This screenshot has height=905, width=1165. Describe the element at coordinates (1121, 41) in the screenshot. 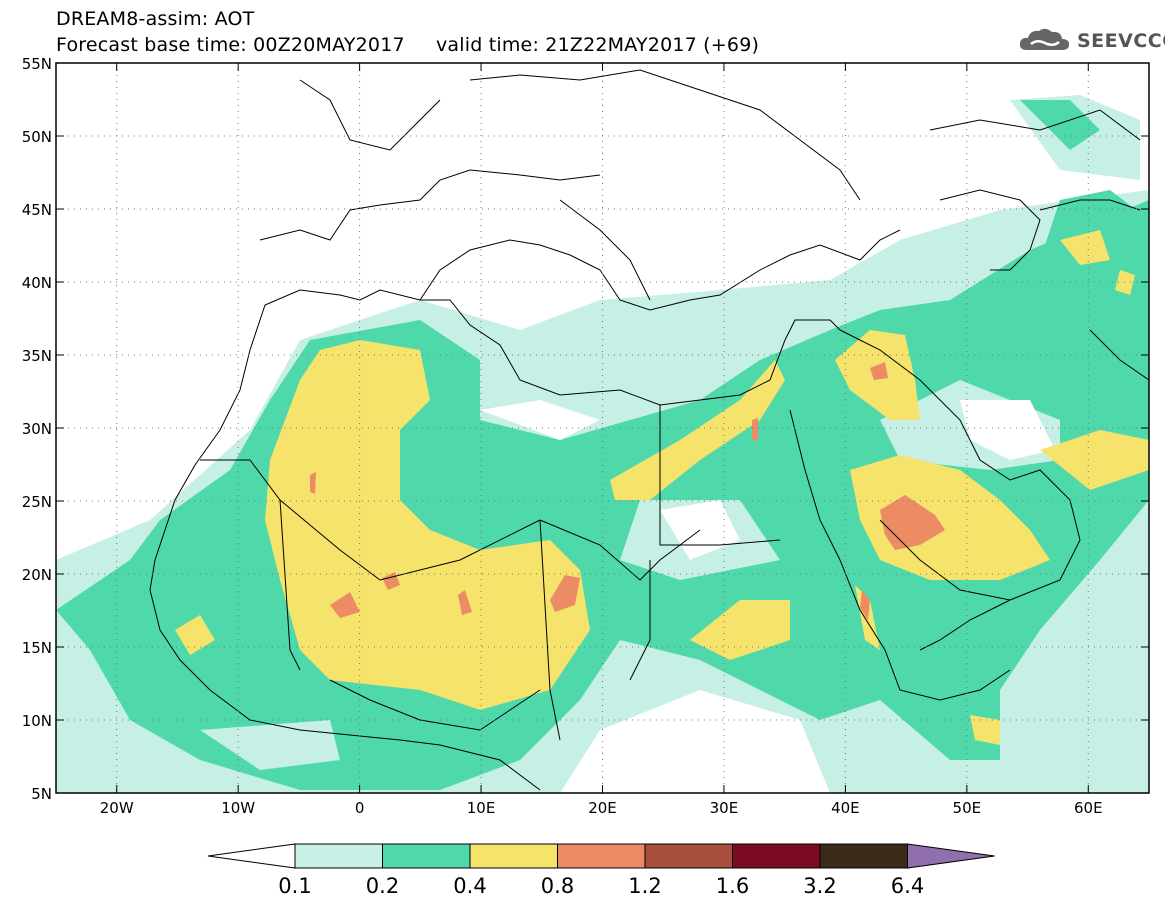

I see `logo-text: SEEVCCC` at that location.